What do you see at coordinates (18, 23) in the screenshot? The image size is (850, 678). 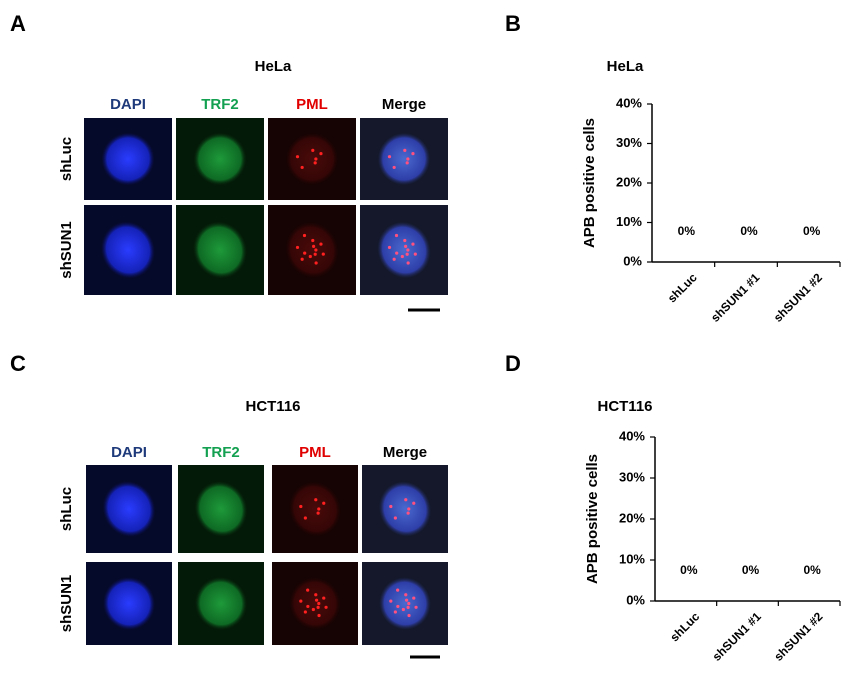 I see `panel-label: A` at bounding box center [18, 23].